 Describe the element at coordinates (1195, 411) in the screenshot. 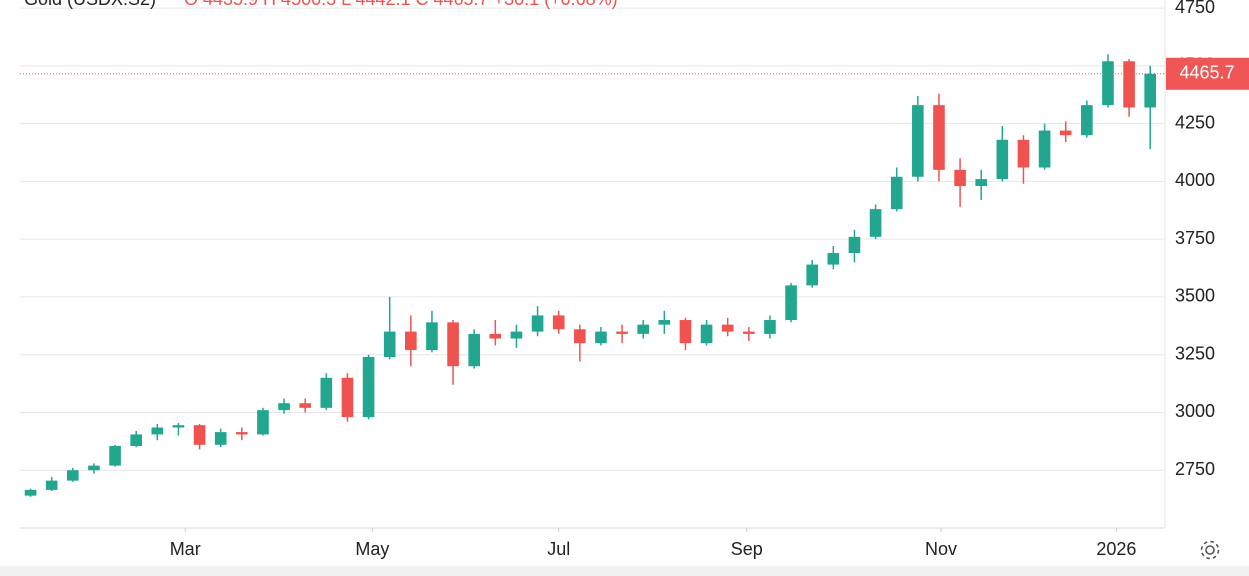

I see `y-tick-label: 3000` at that location.